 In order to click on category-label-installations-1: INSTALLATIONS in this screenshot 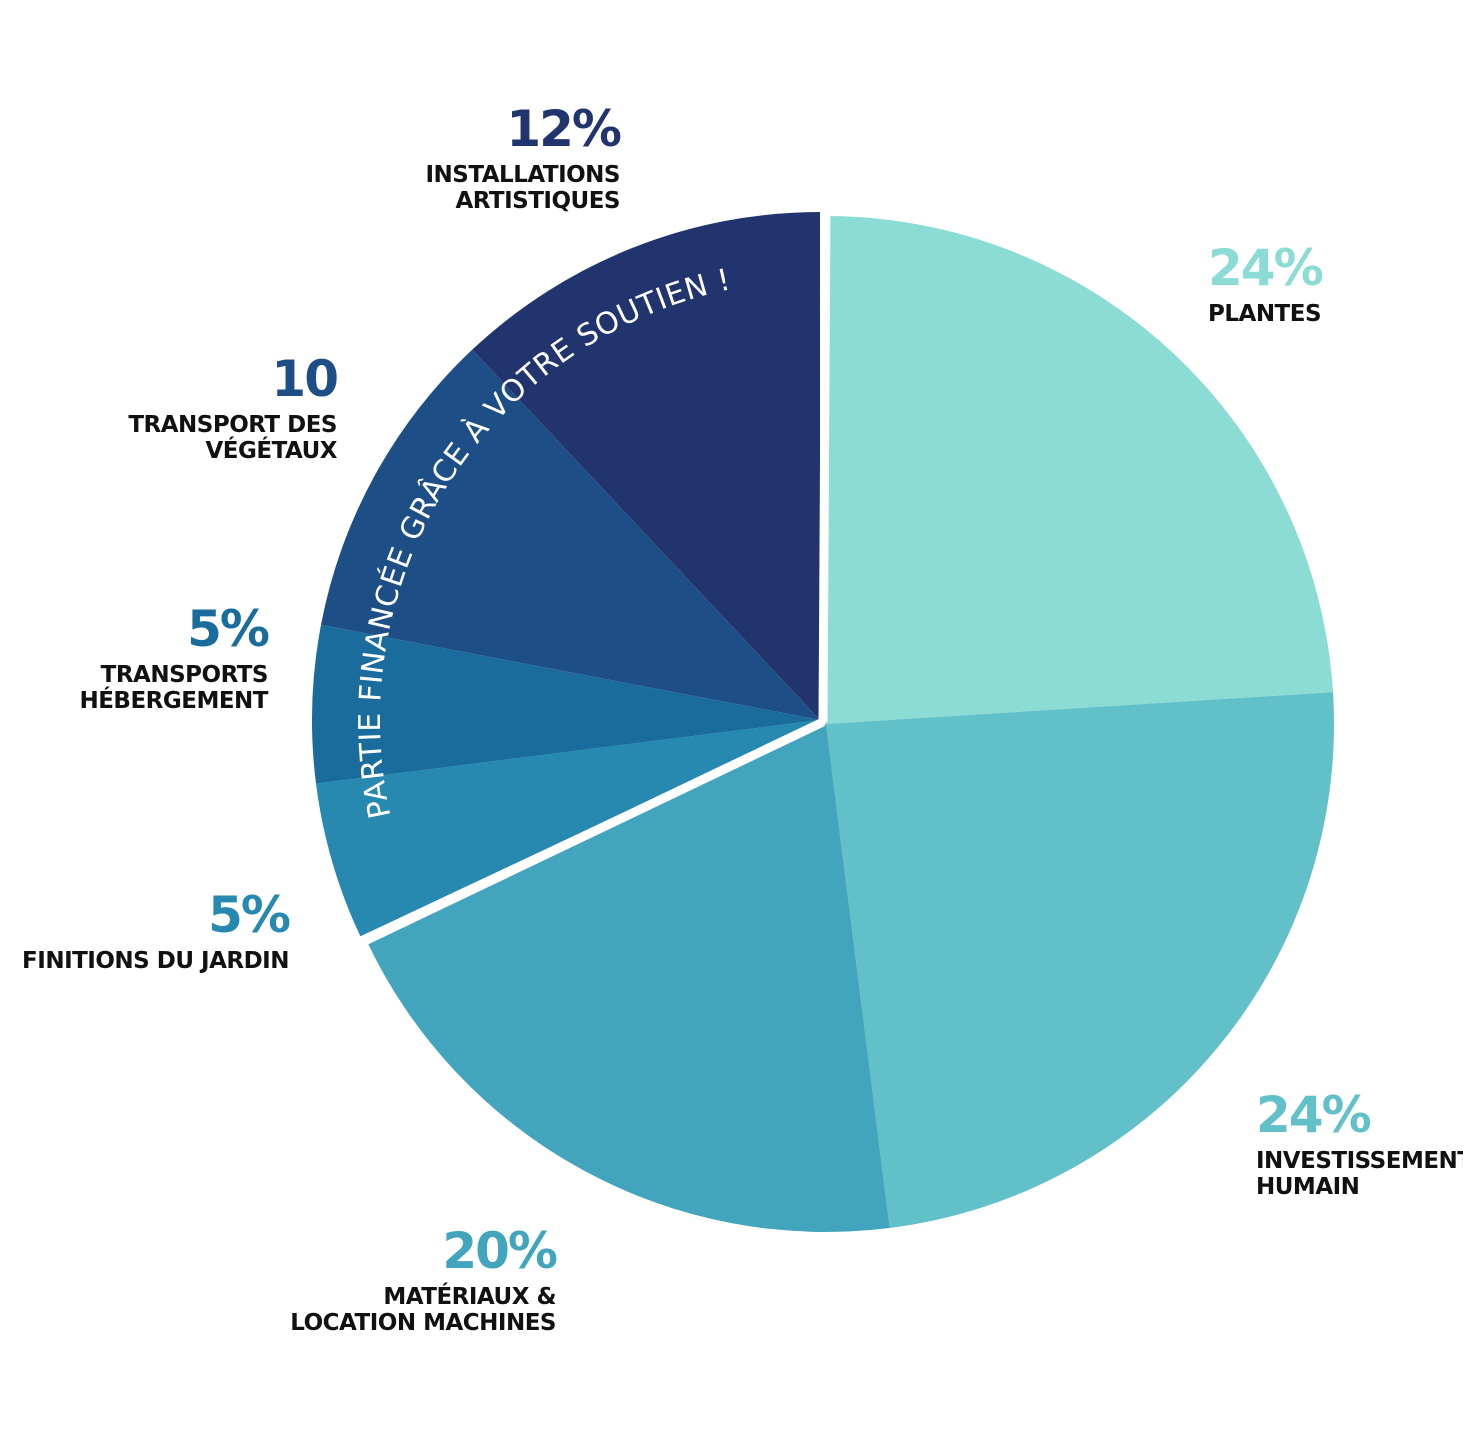, I will do `click(522, 175)`.